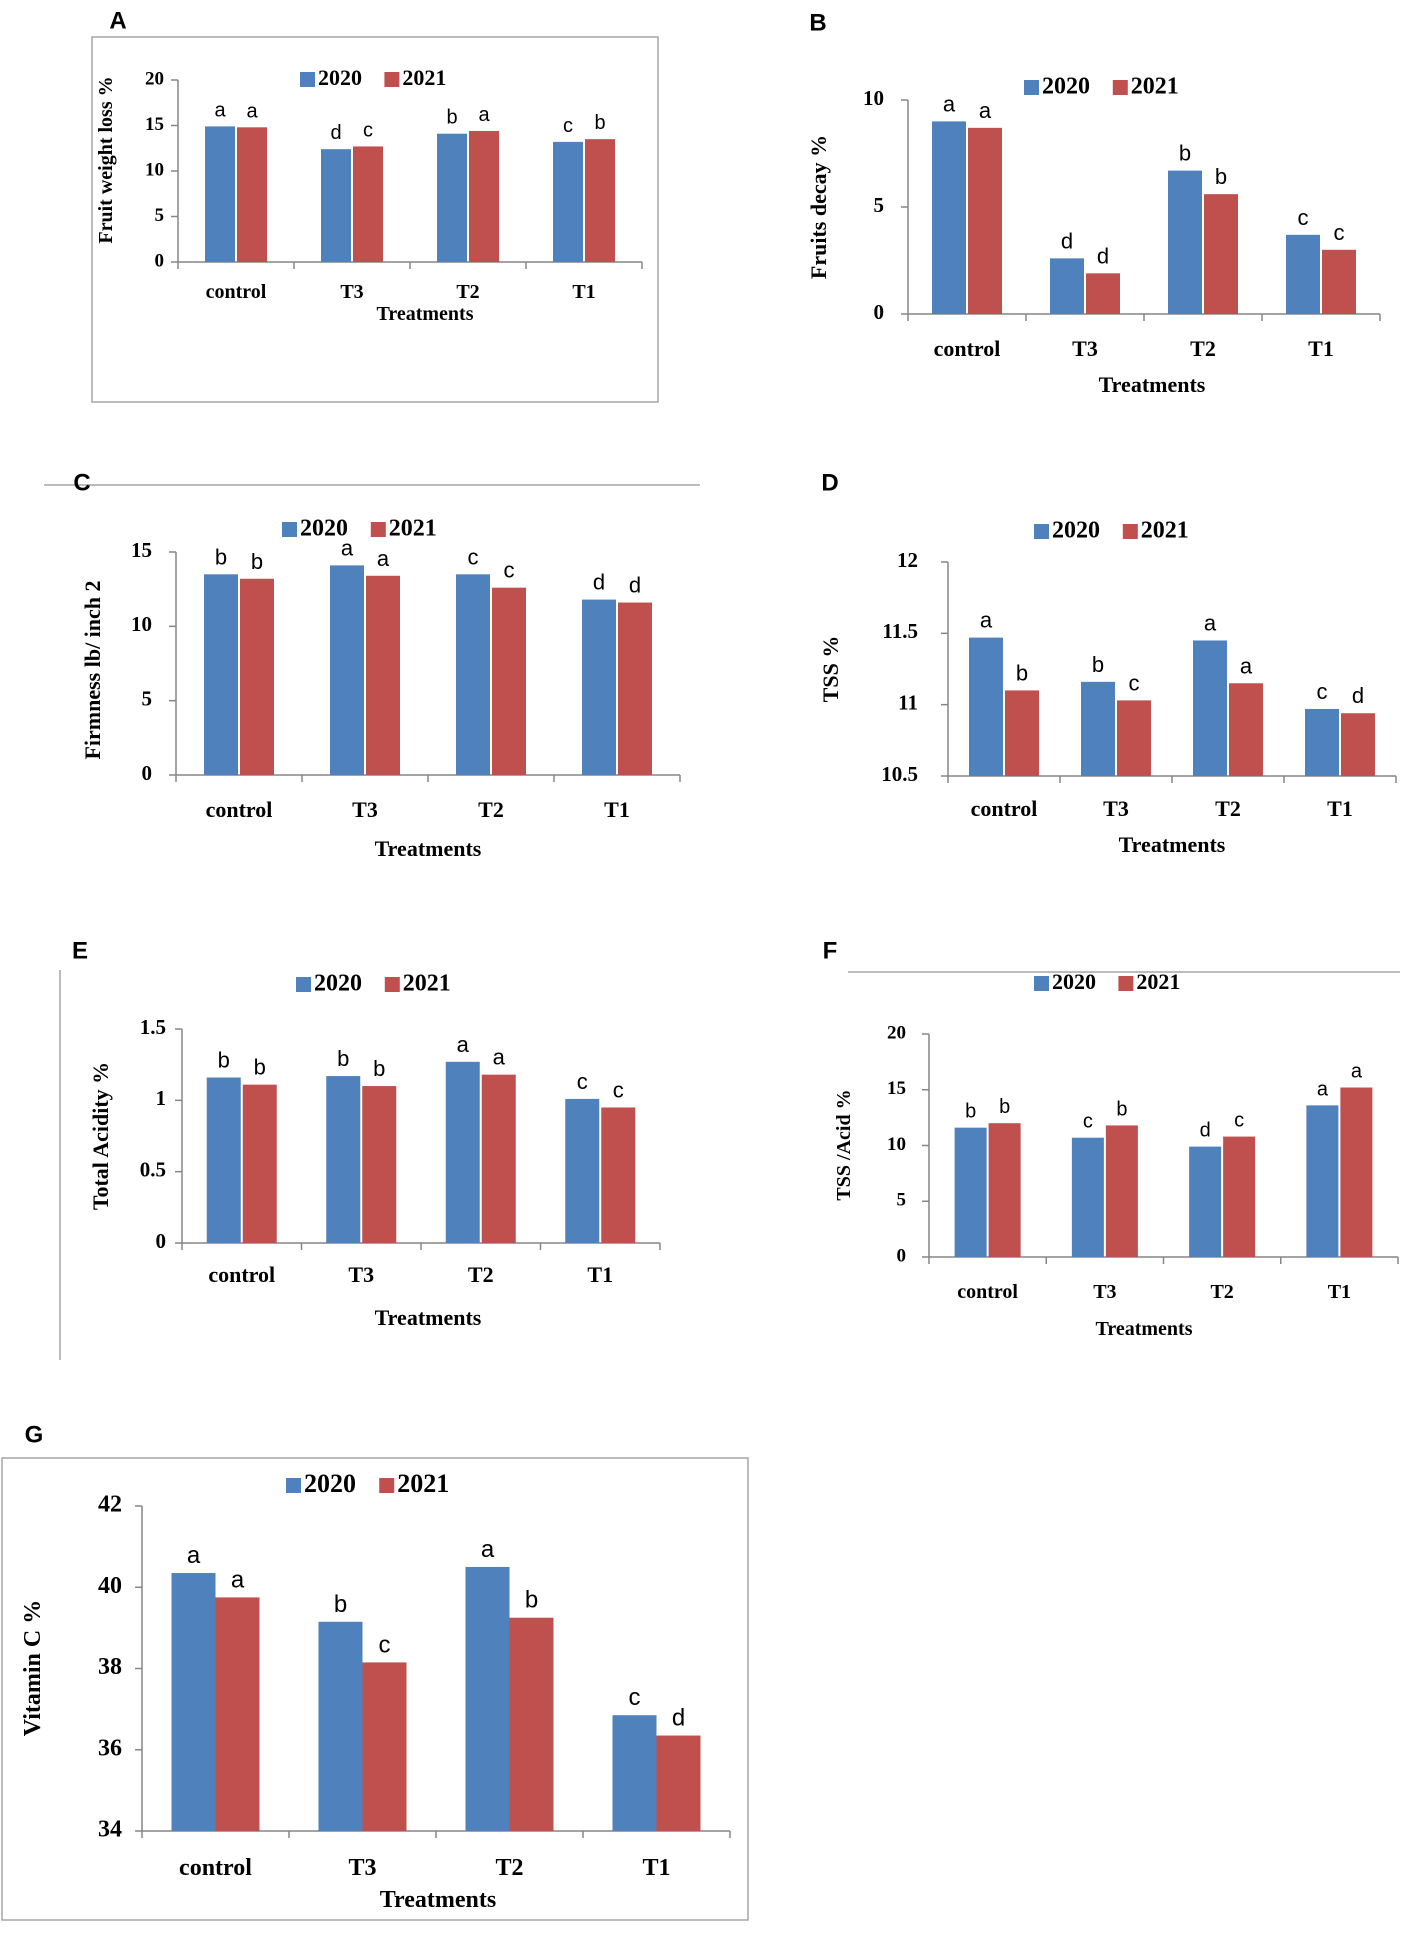  Describe the element at coordinates (81, 482) in the screenshot. I see `panel-letter-c: C` at that location.